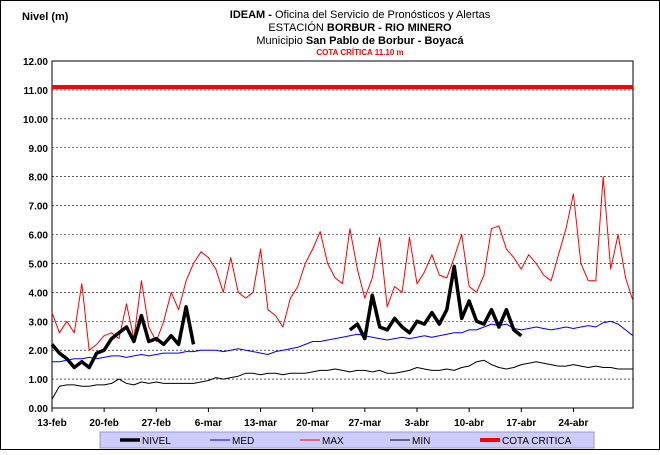 The width and height of the screenshot is (660, 455). I want to click on y-tick-label: 5.00, so click(39, 264).